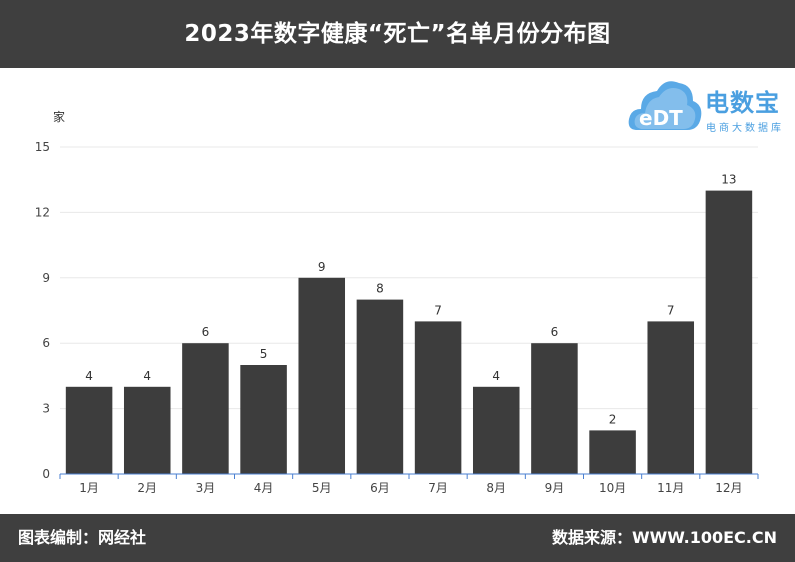 The height and width of the screenshot is (562, 795). What do you see at coordinates (380, 289) in the screenshot?
I see `data-label: 8` at bounding box center [380, 289].